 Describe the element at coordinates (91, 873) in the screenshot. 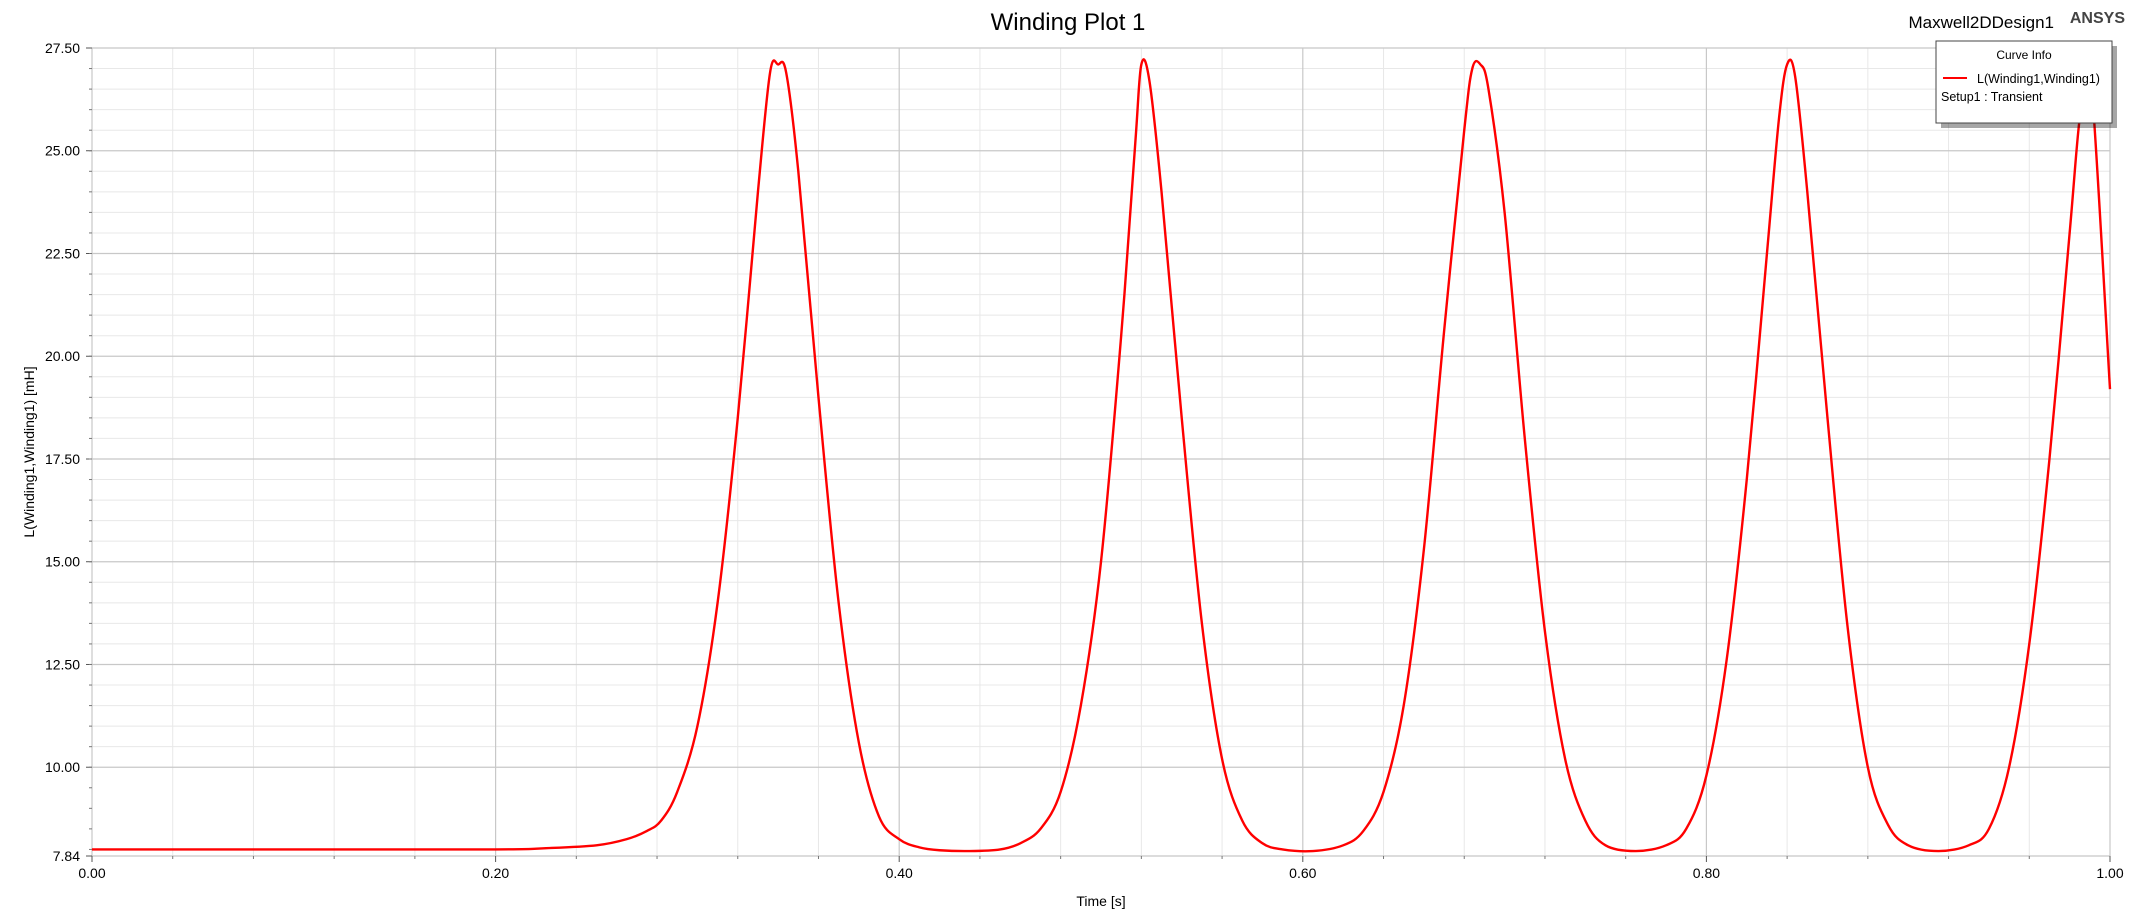

I see `x-tick-label: 0.00` at that location.